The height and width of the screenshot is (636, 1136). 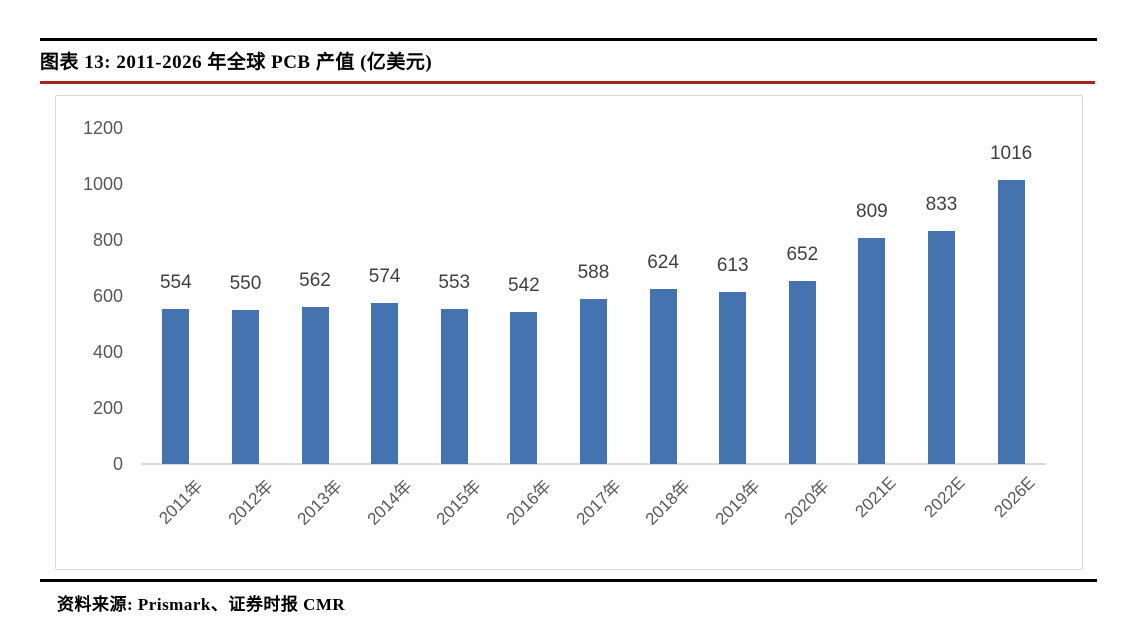 What do you see at coordinates (668, 502) in the screenshot?
I see `x-tick-label: 2018年` at bounding box center [668, 502].